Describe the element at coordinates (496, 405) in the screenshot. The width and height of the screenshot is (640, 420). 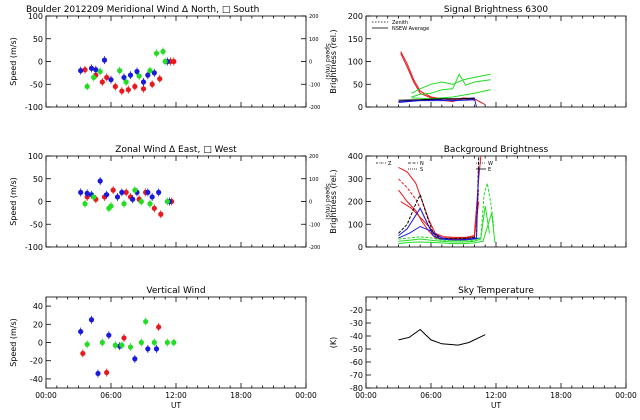
I see `sky-xlabel: UT` at that location.